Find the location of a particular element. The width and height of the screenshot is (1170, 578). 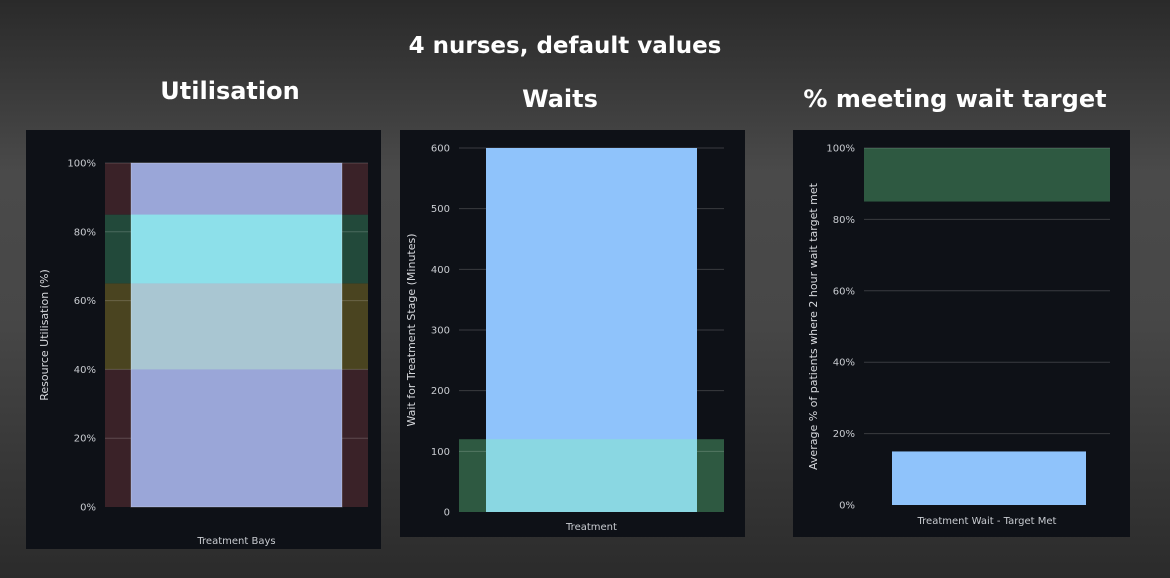

y-axis-title: Resource Utilisation (%) is located at coordinates (44, 335).